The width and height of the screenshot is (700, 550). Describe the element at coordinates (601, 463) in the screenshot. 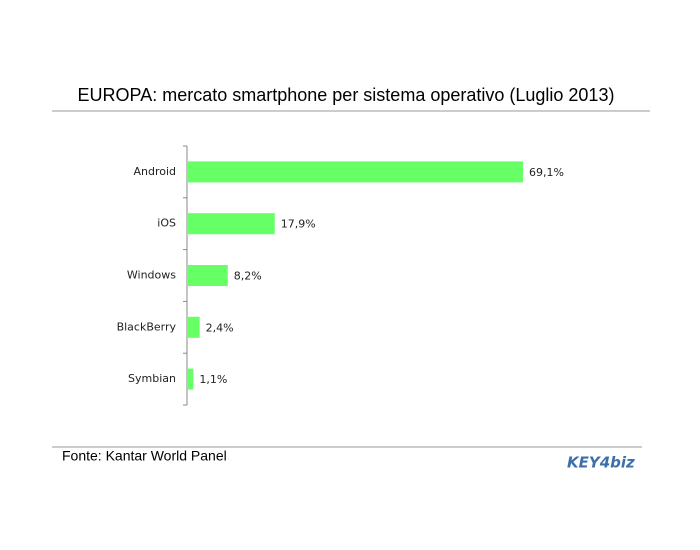

I see `logo: KEY4biz` at that location.